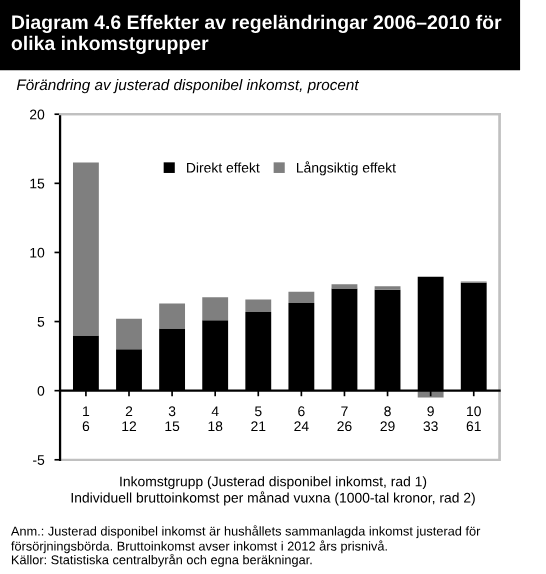 The height and width of the screenshot is (574, 546). I want to click on chart-title: Diagram 4.6 Effekter av regeländringar 2006–2010 för olika inkomstgrupper, so click(256, 34).